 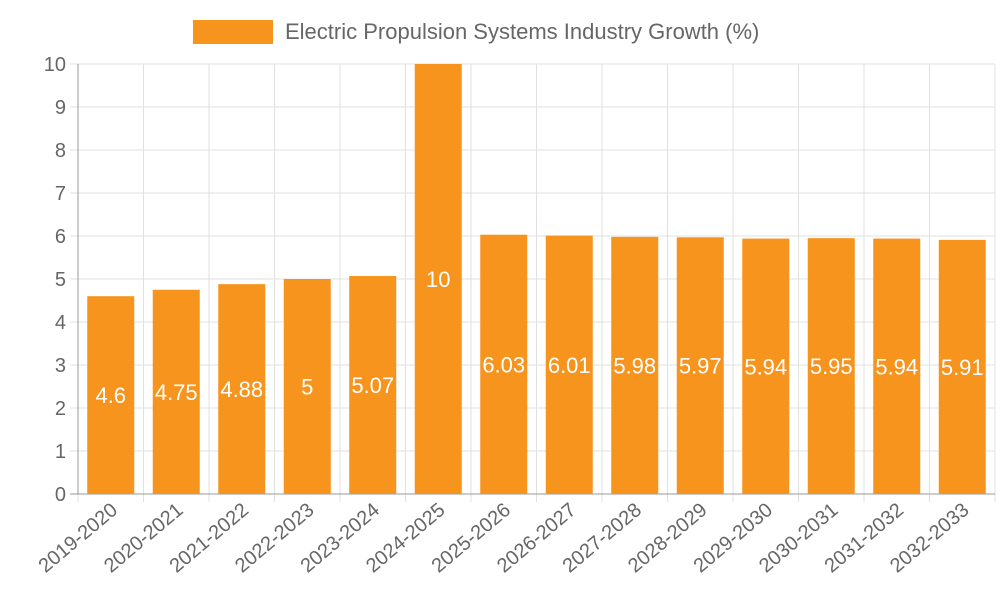 I want to click on bar-2031-2032, so click(x=897, y=366).